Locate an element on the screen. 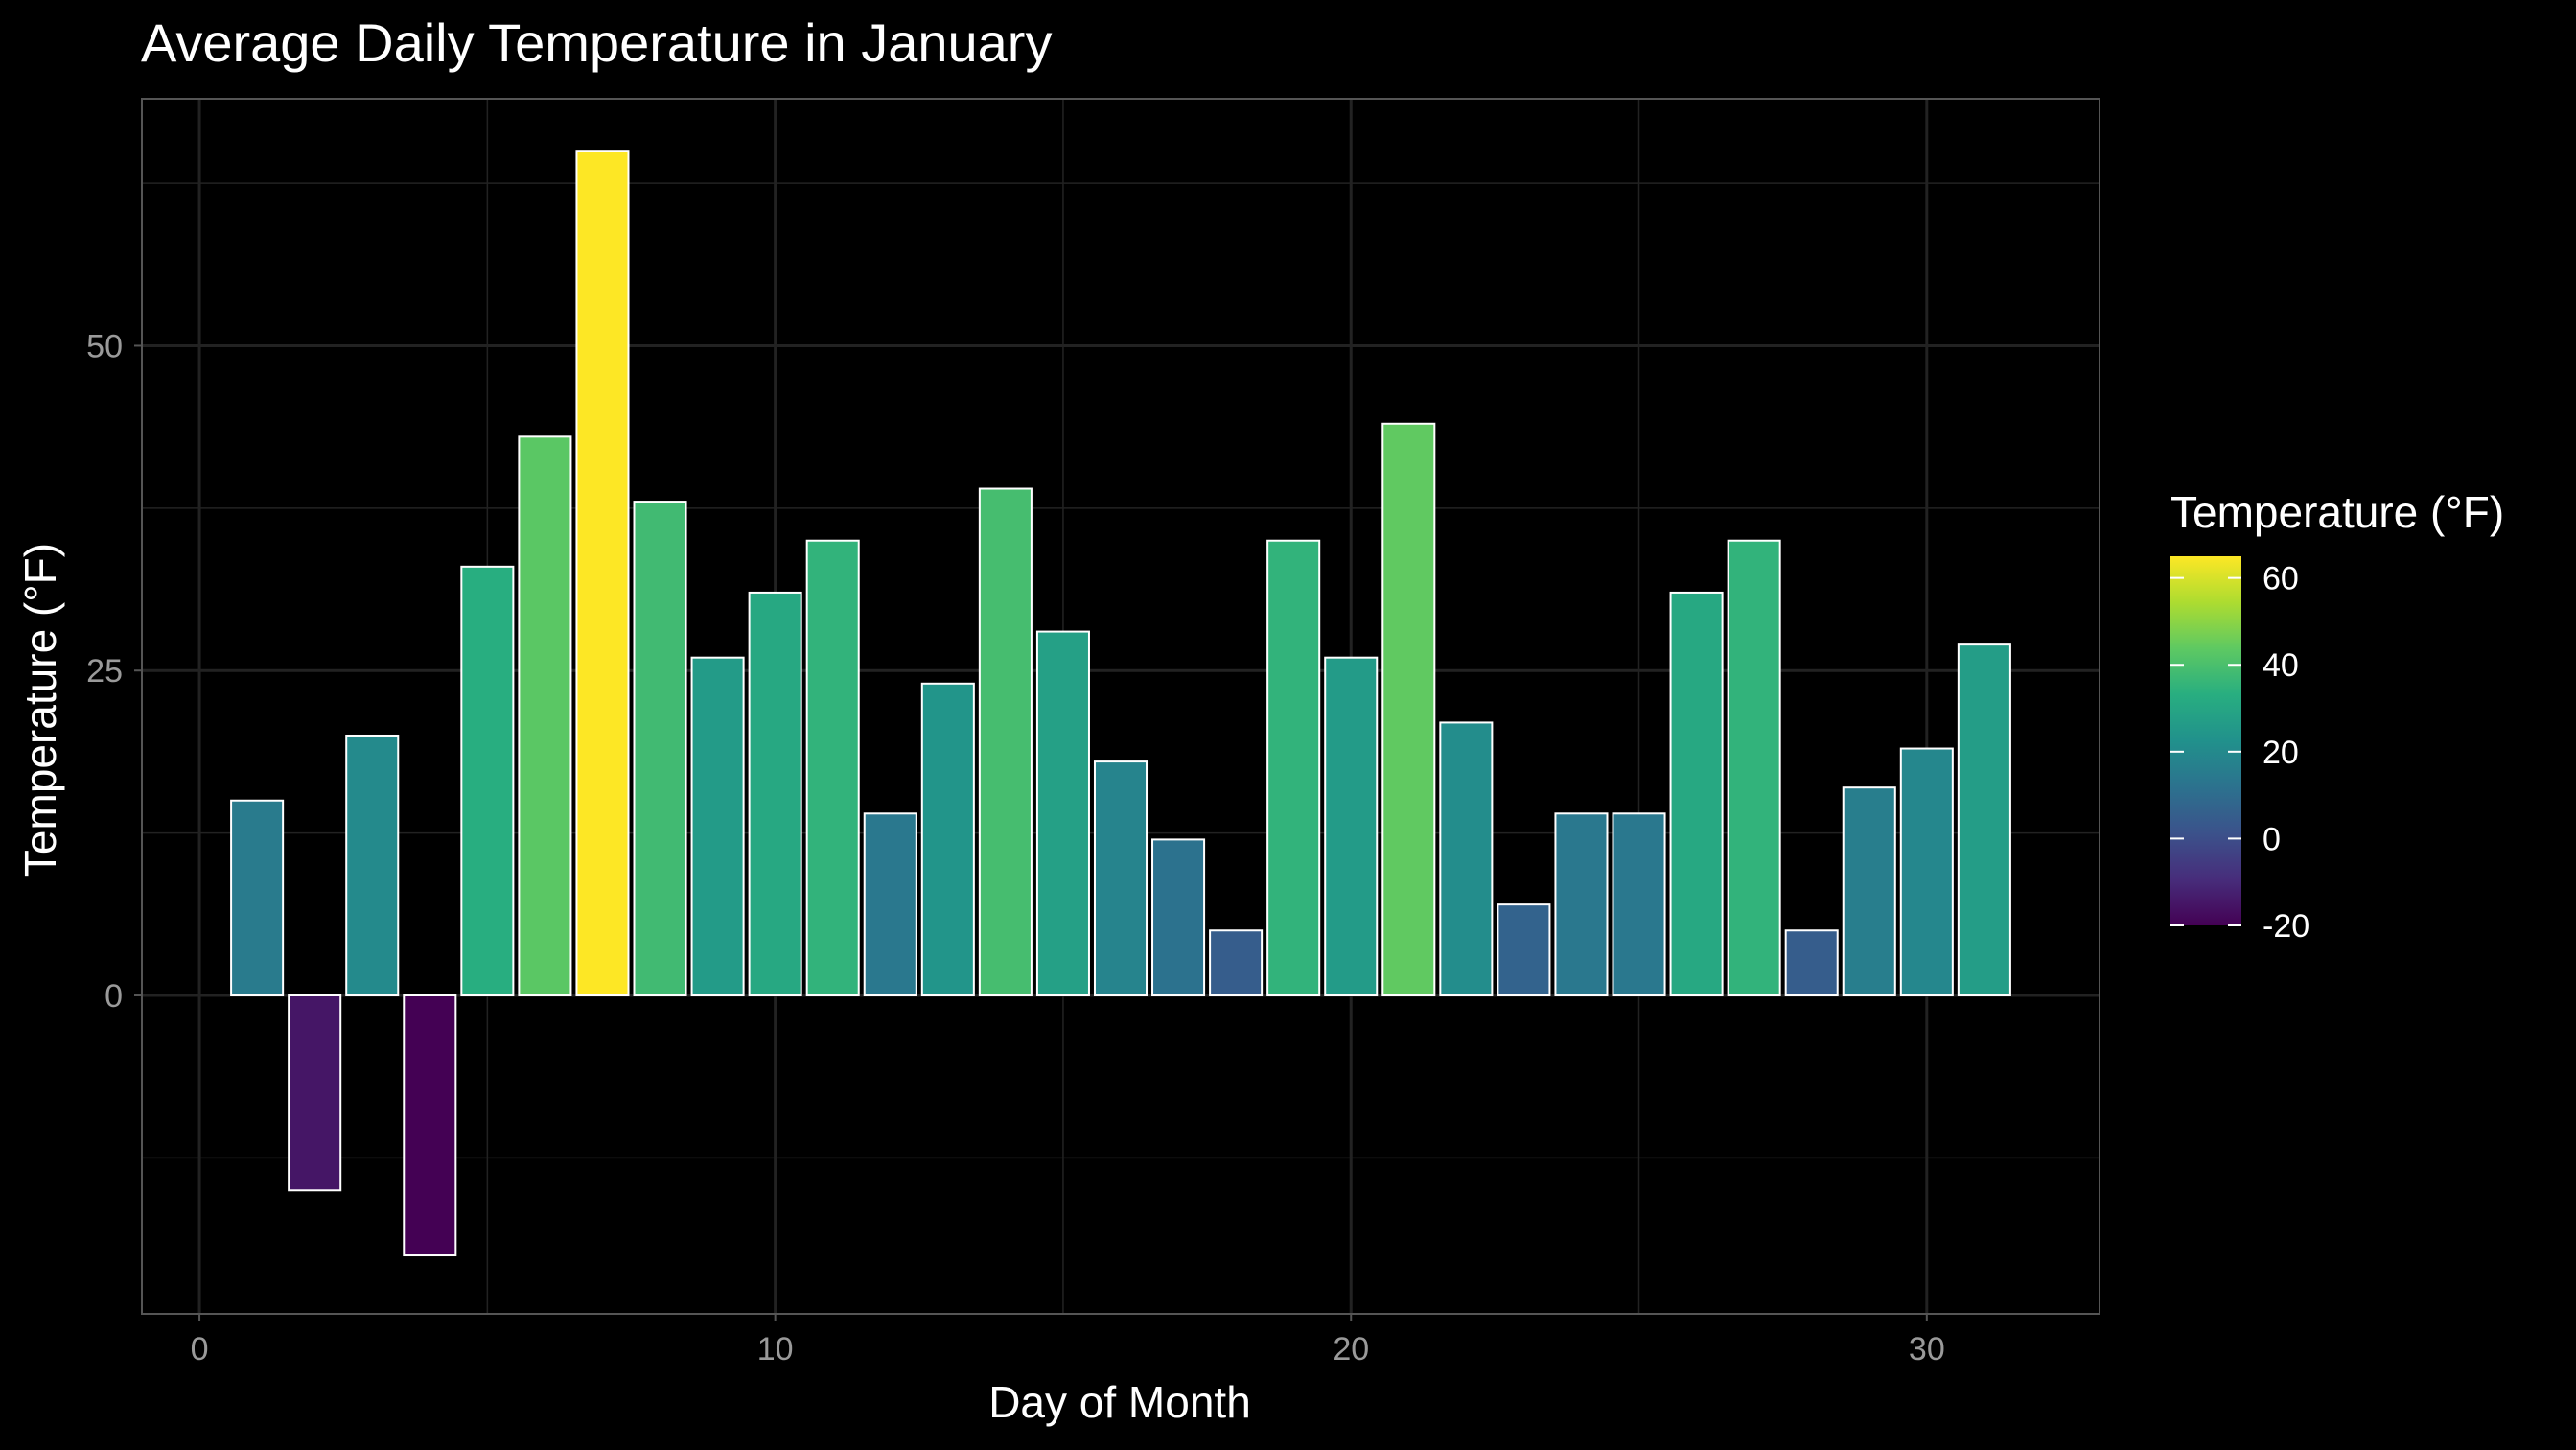 The height and width of the screenshot is (1450, 2576). legend: Temperature (°F) 60 40 20 0 -20 is located at coordinates (2337, 716).